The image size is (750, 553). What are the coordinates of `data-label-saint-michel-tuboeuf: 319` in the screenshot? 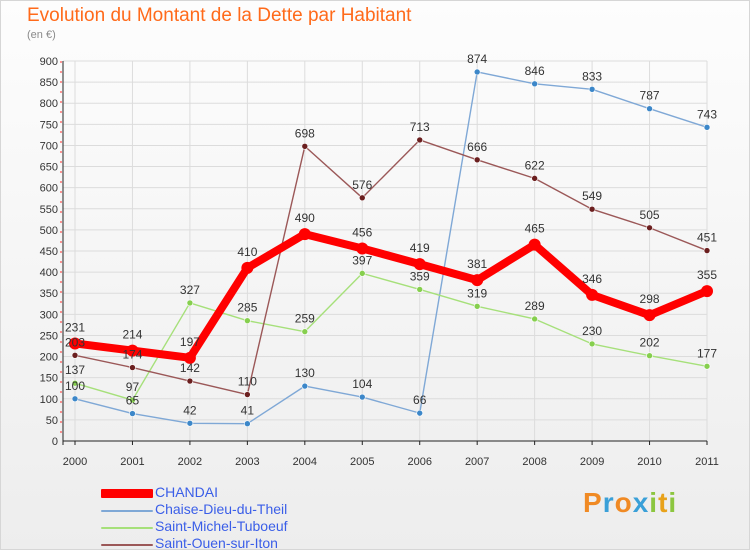 It's located at (477, 293).